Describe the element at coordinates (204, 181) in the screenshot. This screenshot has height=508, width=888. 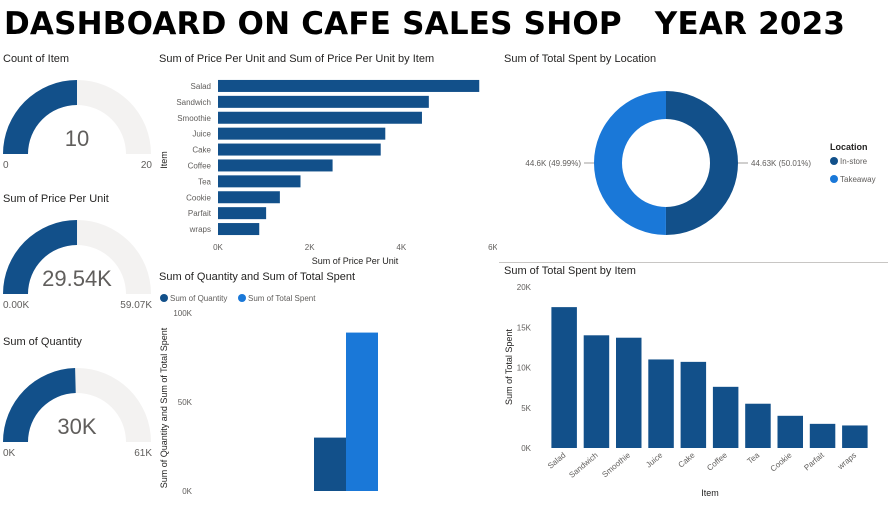
I see `y-tick-label: Tea` at that location.